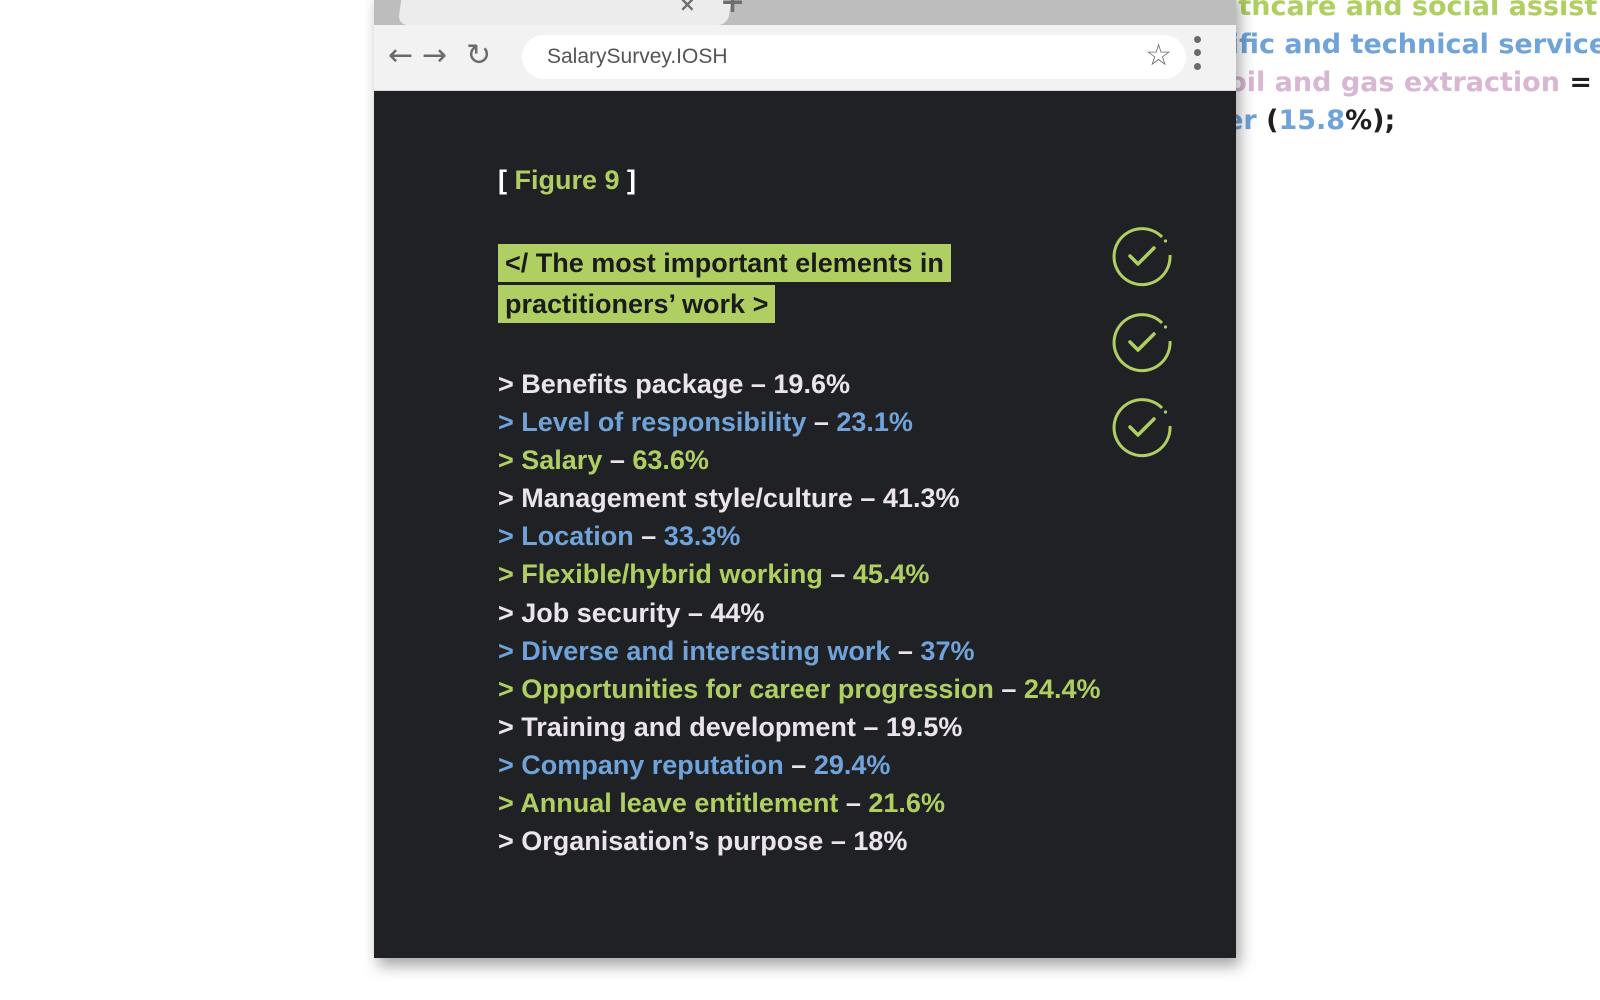 The image size is (1600, 1000). What do you see at coordinates (401, 55) in the screenshot?
I see `back-arrow-icon: ←` at bounding box center [401, 55].